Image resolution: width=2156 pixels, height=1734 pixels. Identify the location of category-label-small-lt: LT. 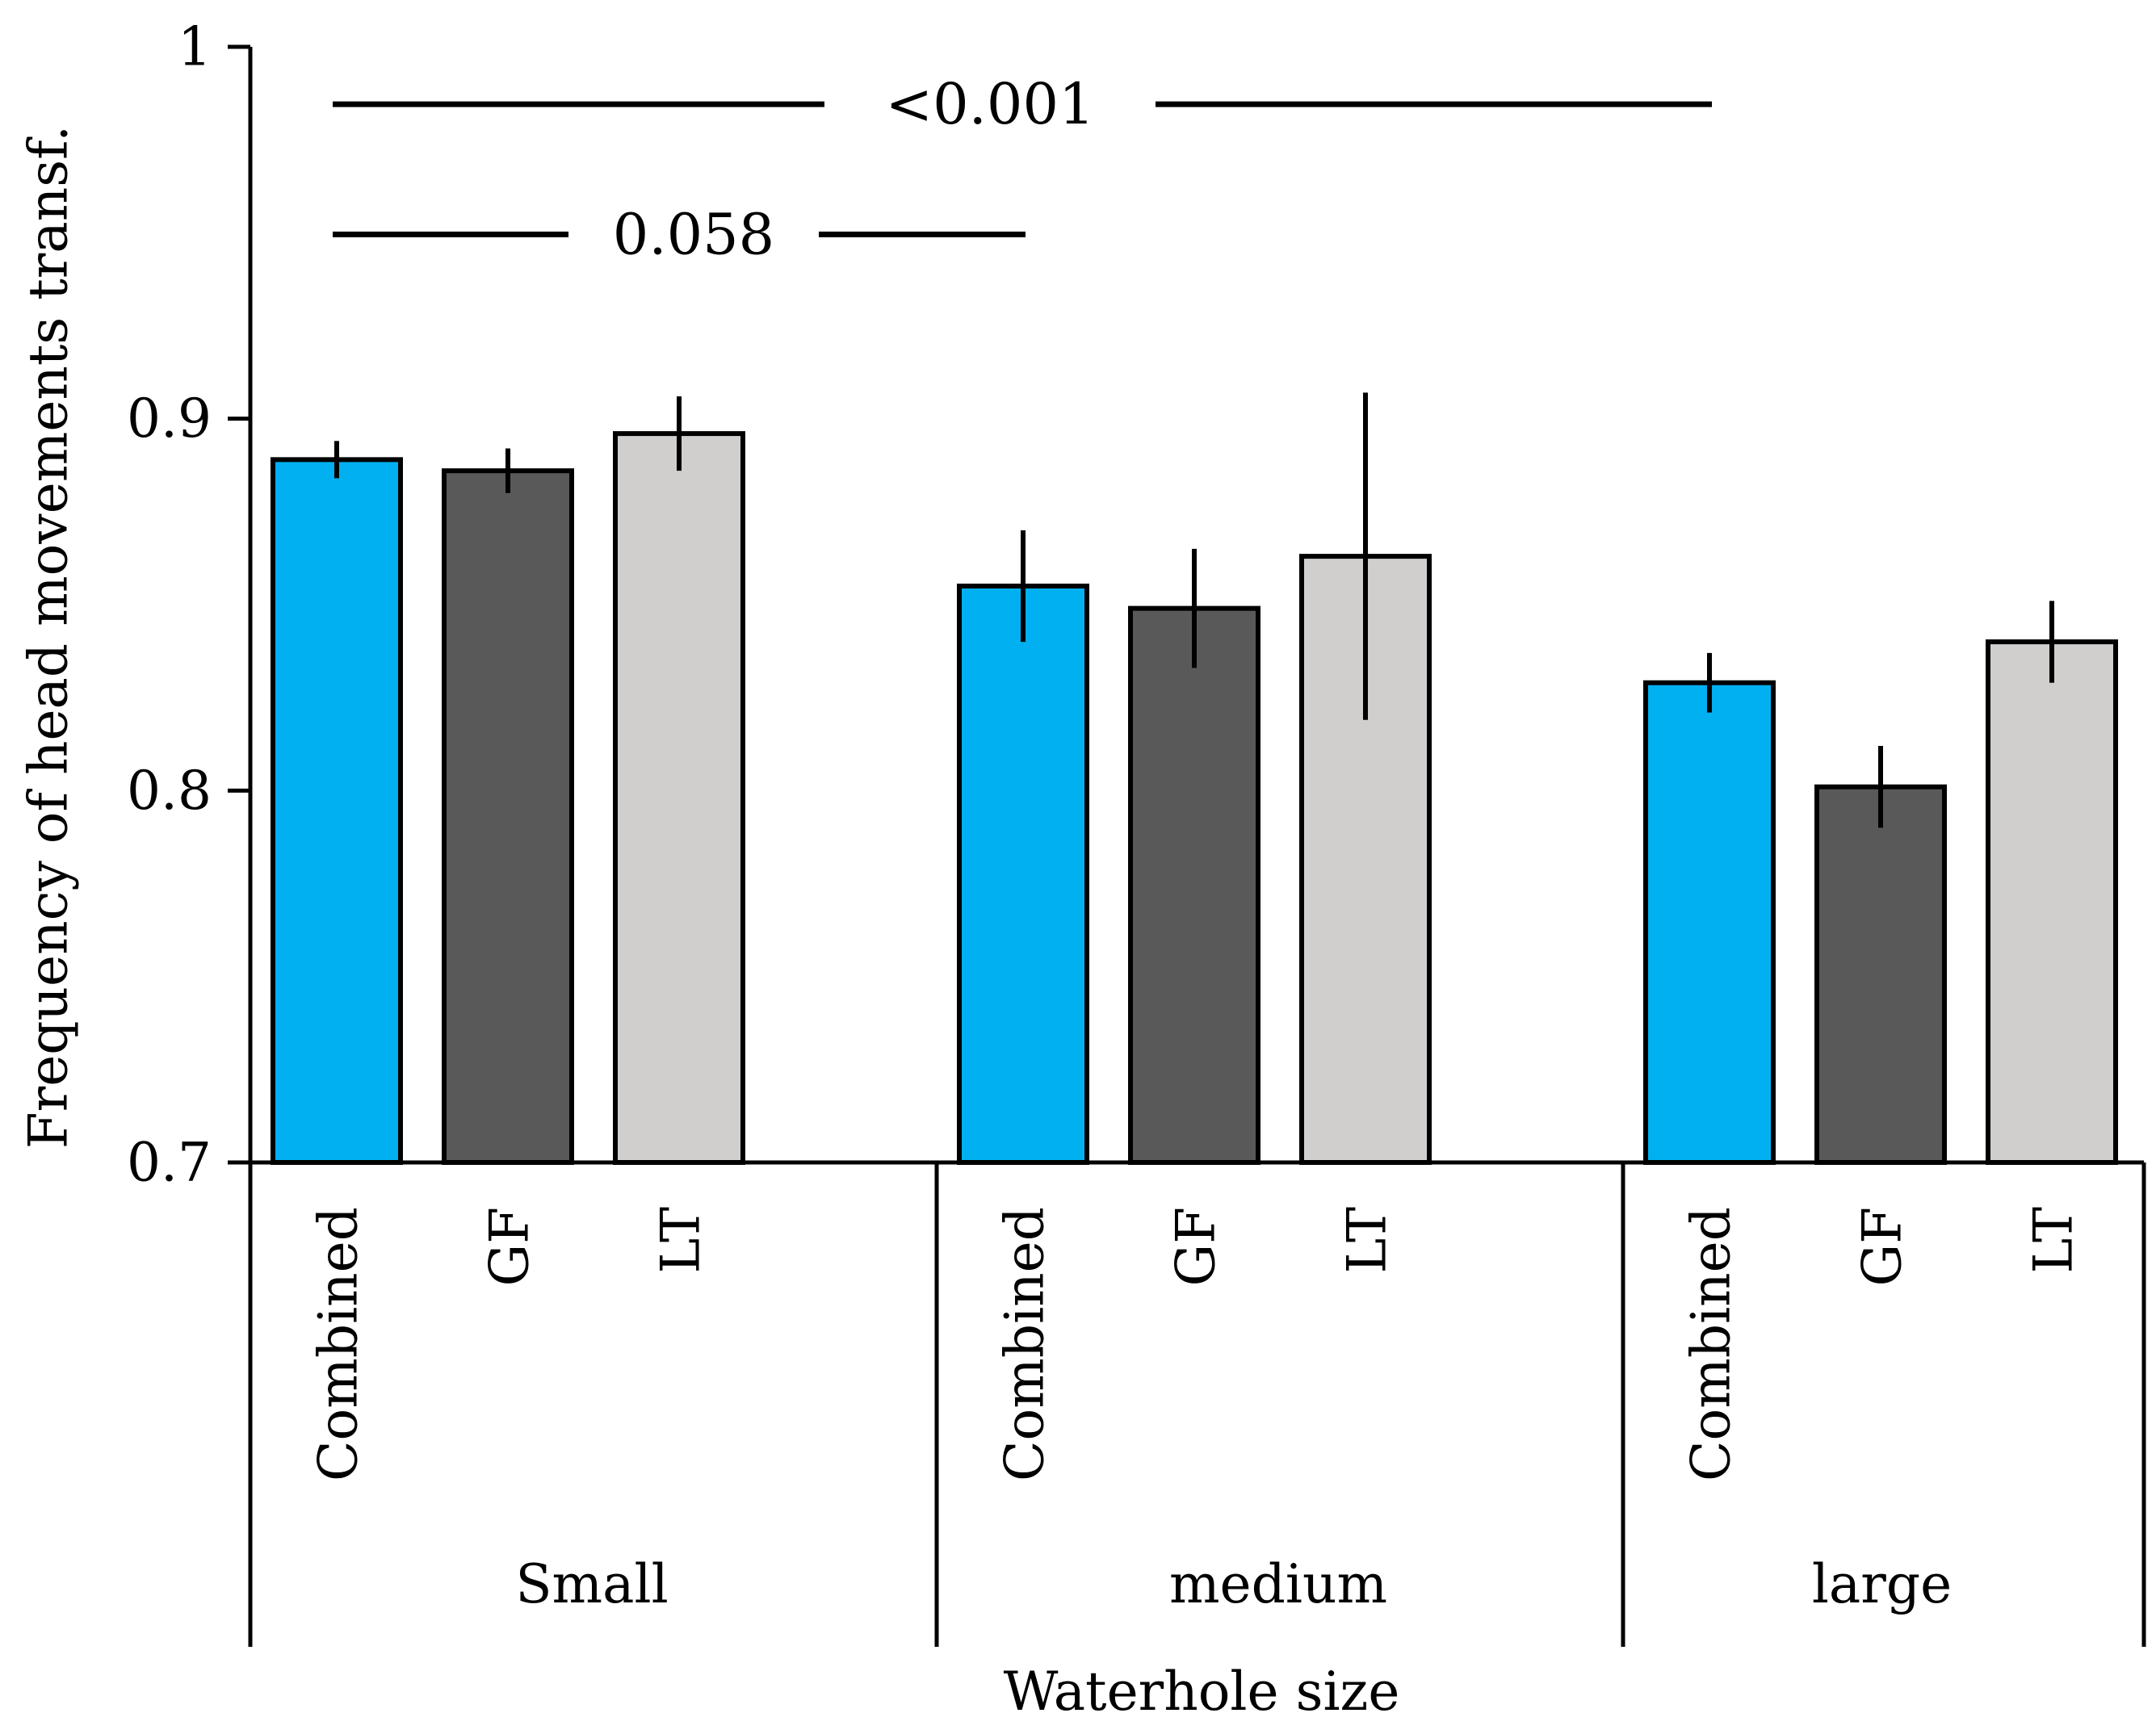
(681, 1240).